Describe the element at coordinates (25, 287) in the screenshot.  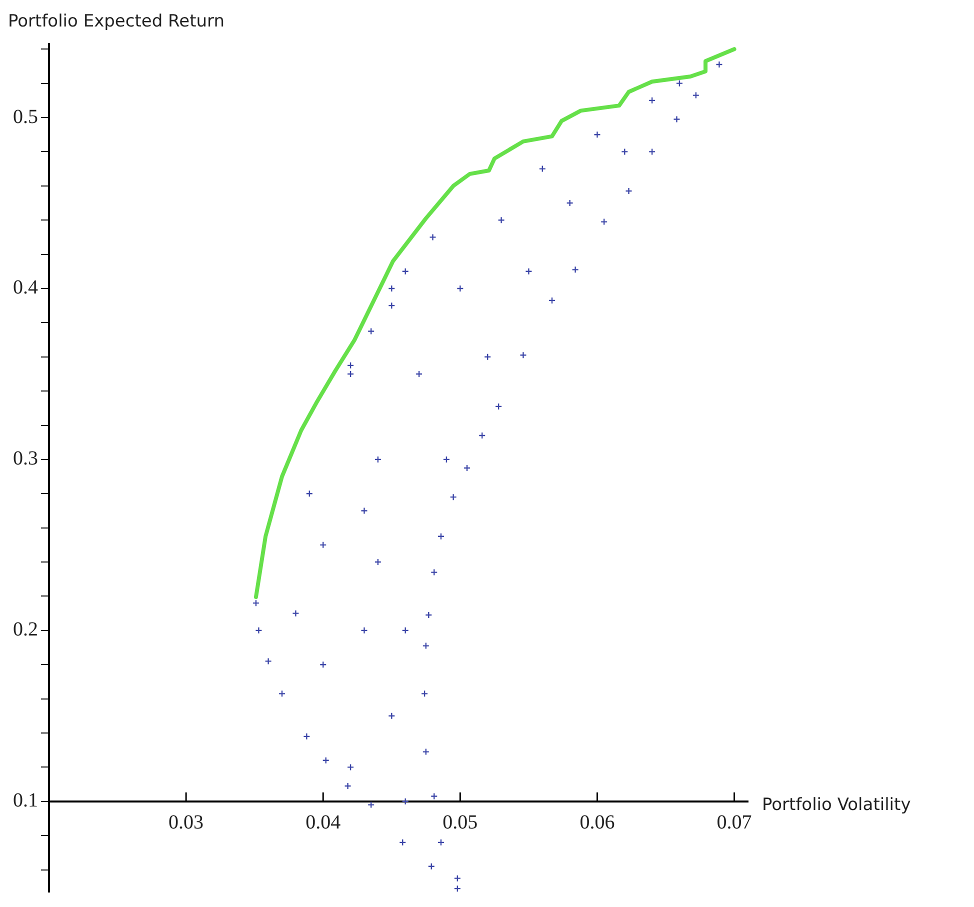
I see `y-tick-label: 0.4` at that location.